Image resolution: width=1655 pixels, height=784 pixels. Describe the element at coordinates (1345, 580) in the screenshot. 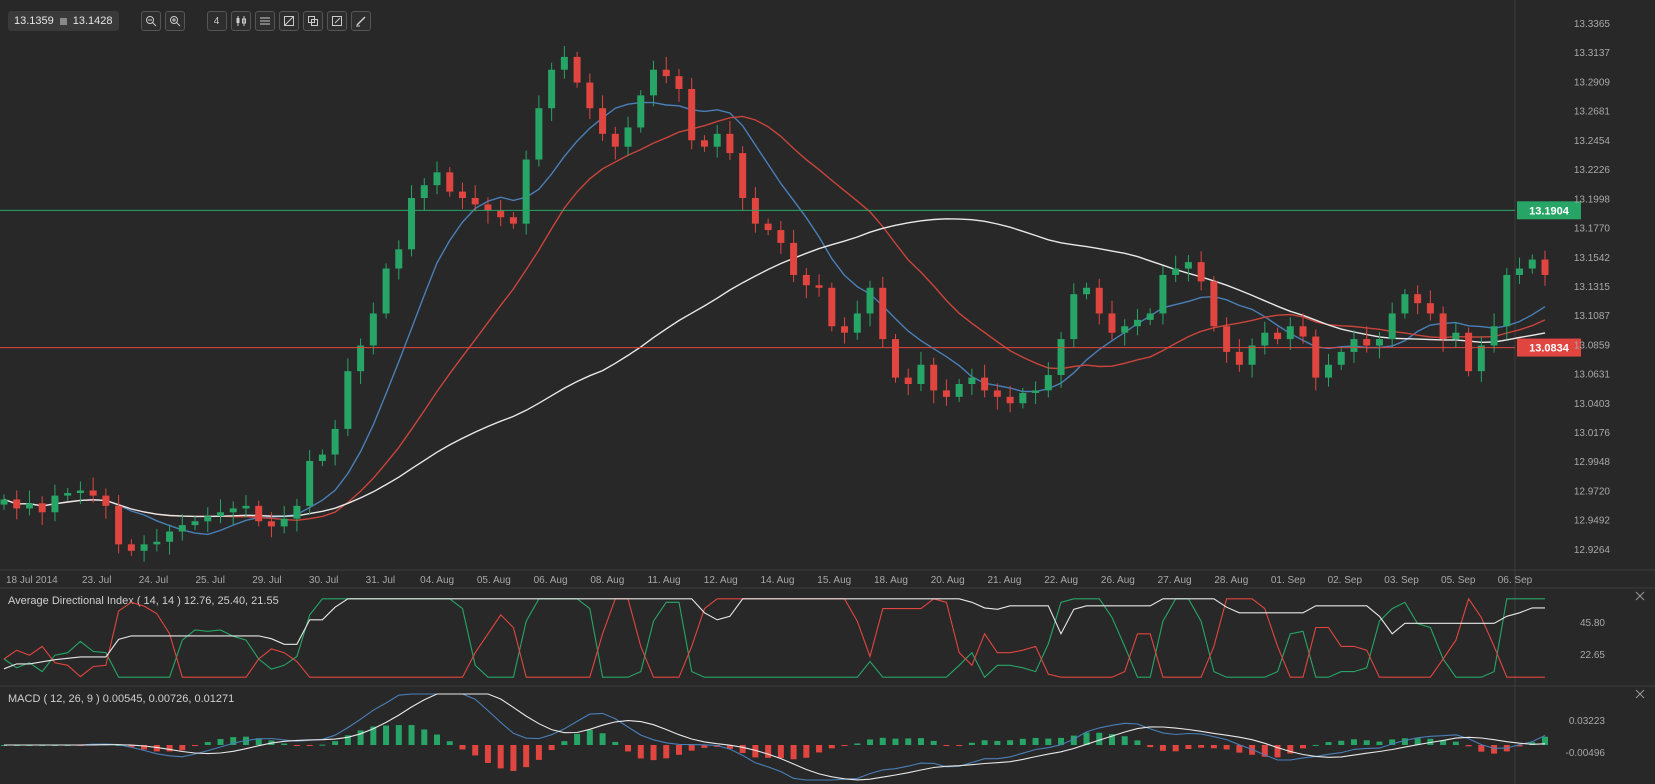

I see `date-tick: 02. Sep` at that location.